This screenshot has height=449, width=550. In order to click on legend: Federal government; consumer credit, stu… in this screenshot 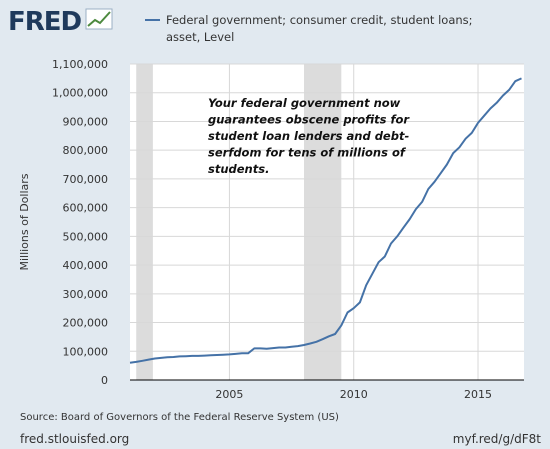, I will do `click(309, 28)`.